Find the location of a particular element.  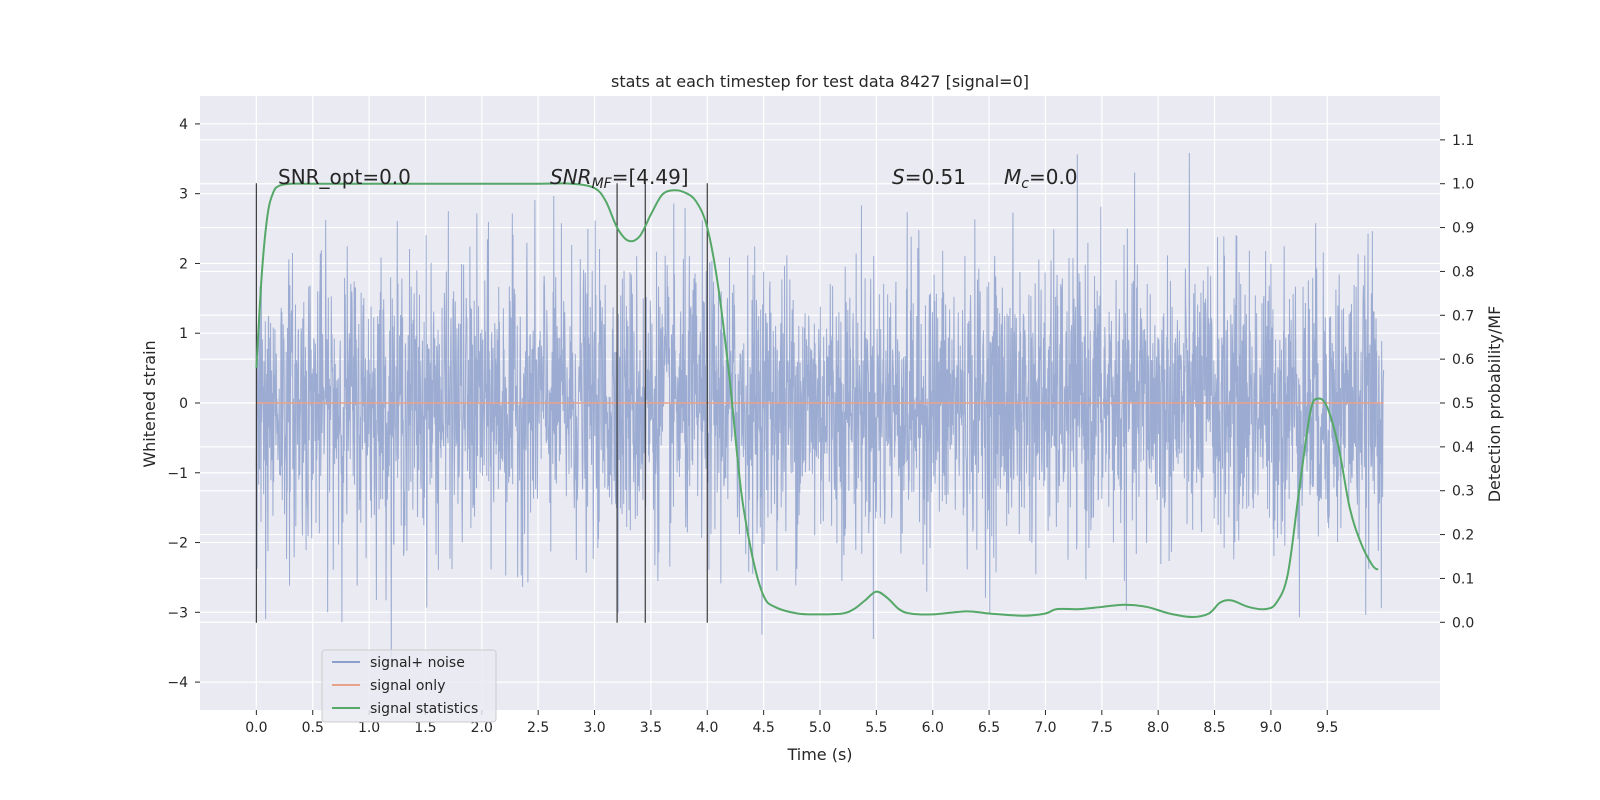

y-right-tick-label-5: 0.5 is located at coordinates (1463, 404).